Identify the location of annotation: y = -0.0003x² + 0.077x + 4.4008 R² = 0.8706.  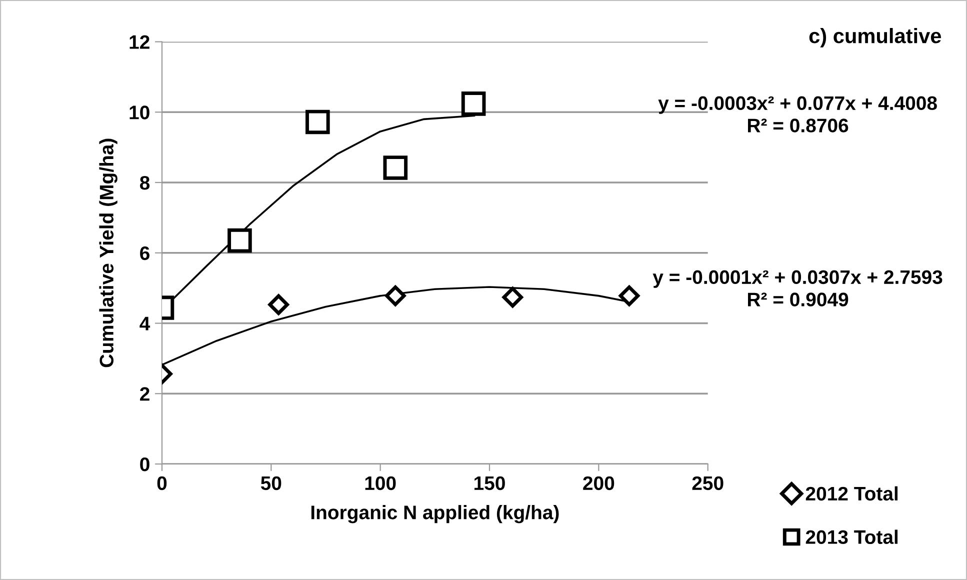
(797, 114).